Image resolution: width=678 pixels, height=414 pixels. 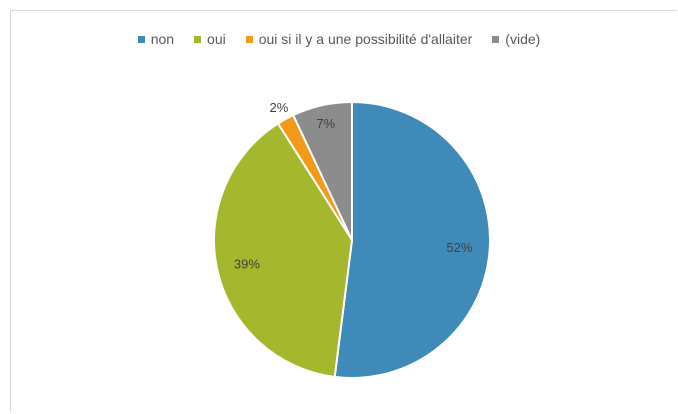 What do you see at coordinates (162, 39) in the screenshot?
I see `legend-label-non: non` at bounding box center [162, 39].